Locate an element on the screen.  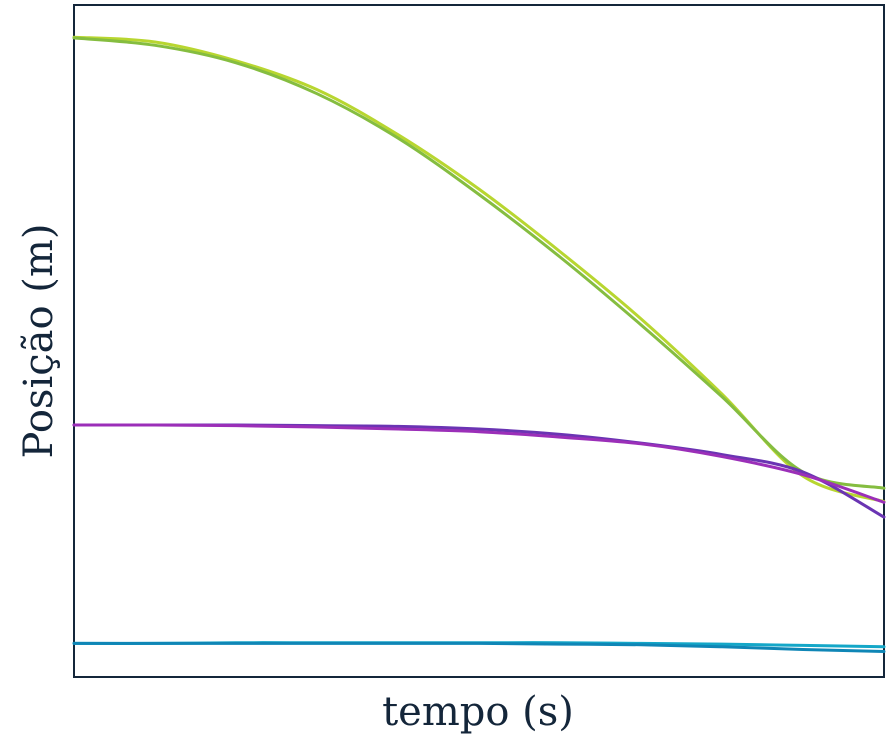
x-axis-label: tempo (s) is located at coordinates (478, 712).